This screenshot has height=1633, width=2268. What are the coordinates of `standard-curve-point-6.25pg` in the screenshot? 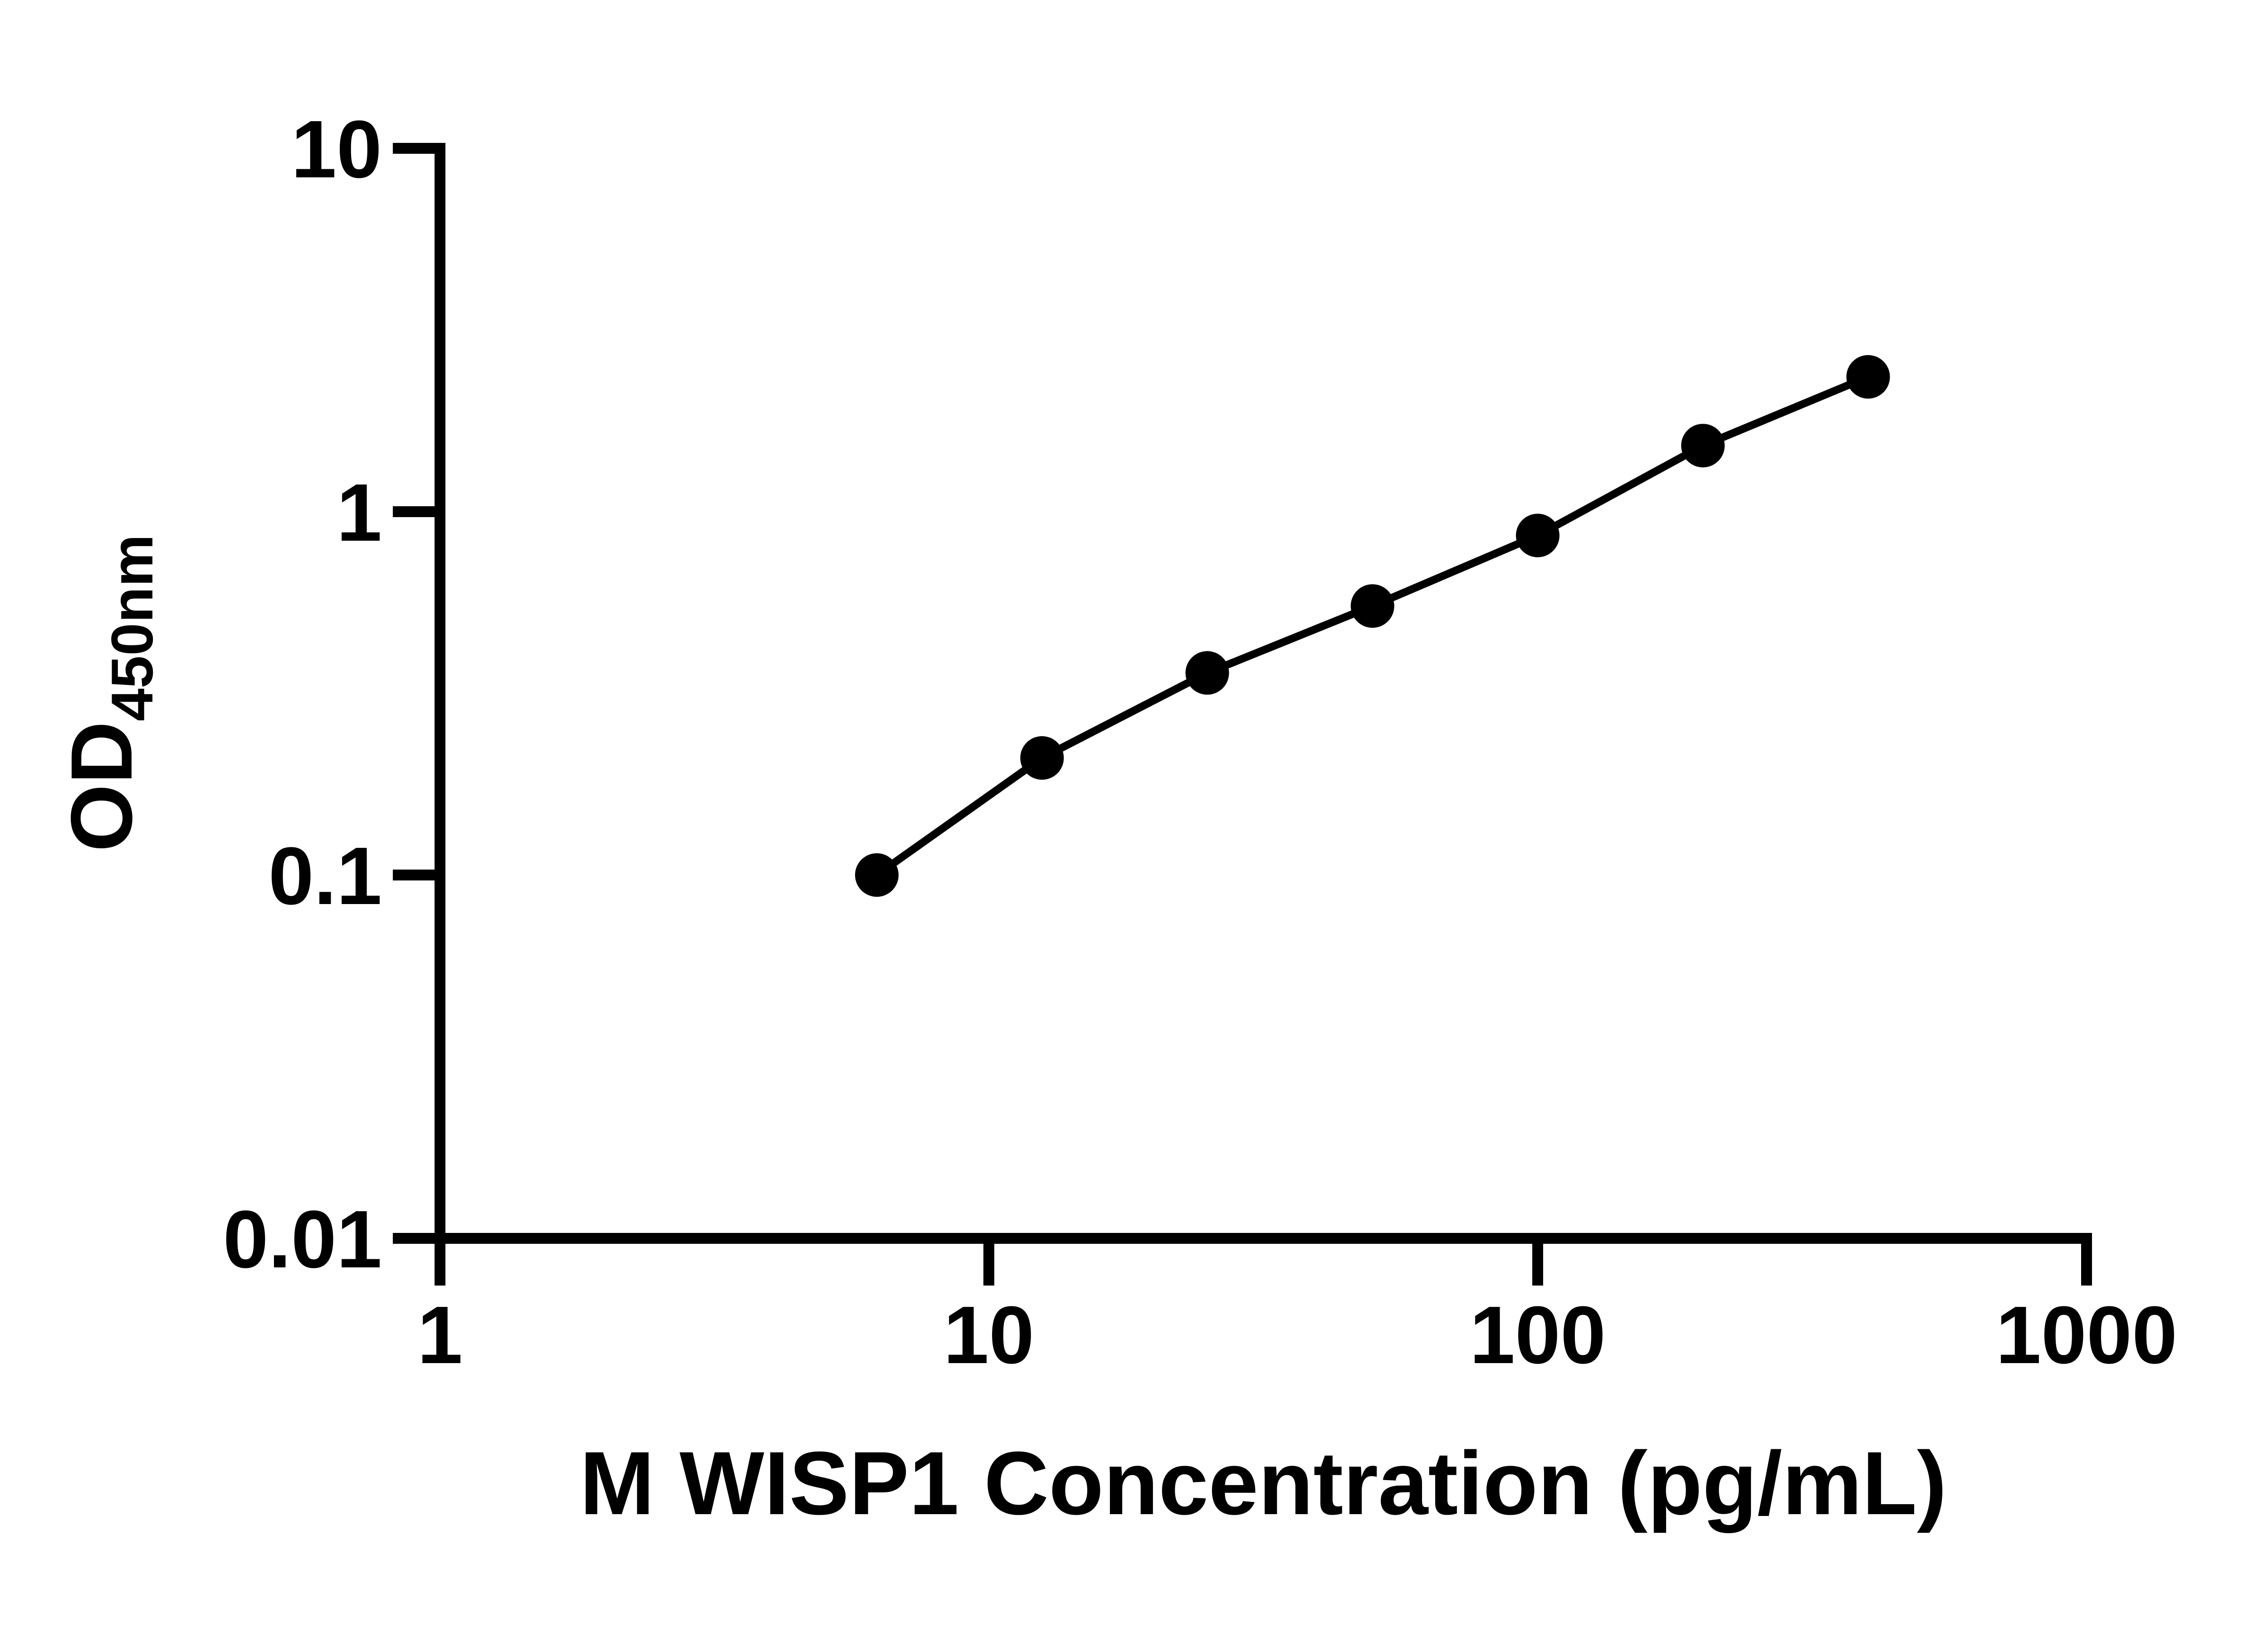 It's located at (877, 875).